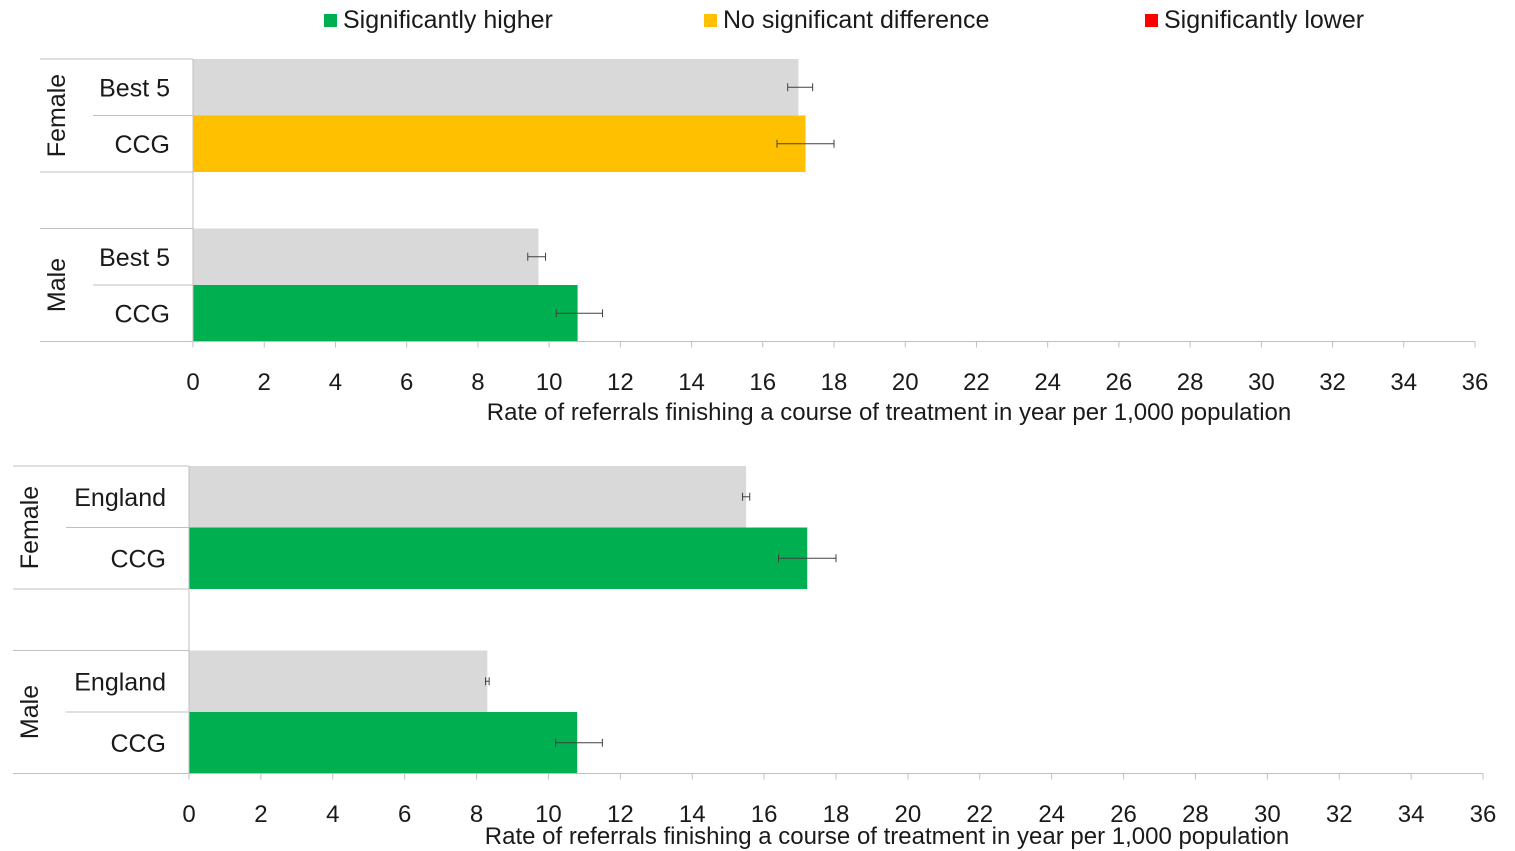  Describe the element at coordinates (448, 20) in the screenshot. I see `legend-label-significantly-higher: Significantly higher` at that location.